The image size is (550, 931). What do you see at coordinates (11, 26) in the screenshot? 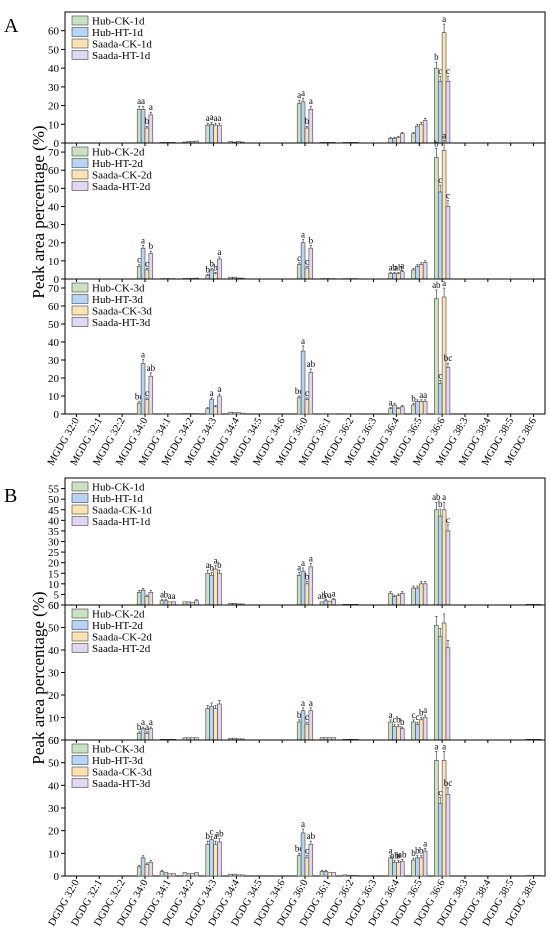
I see `panel-label-a: A` at bounding box center [11, 26].